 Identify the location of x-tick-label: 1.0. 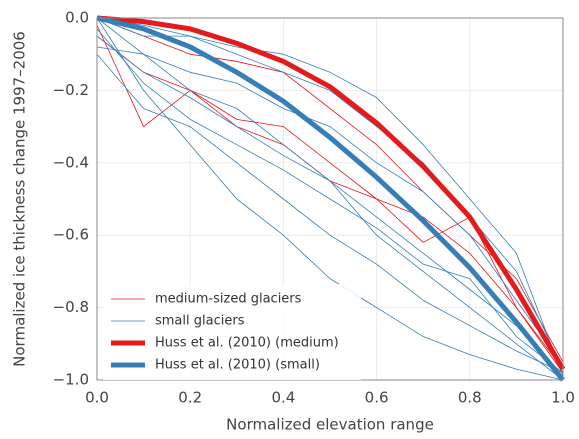
(563, 398).